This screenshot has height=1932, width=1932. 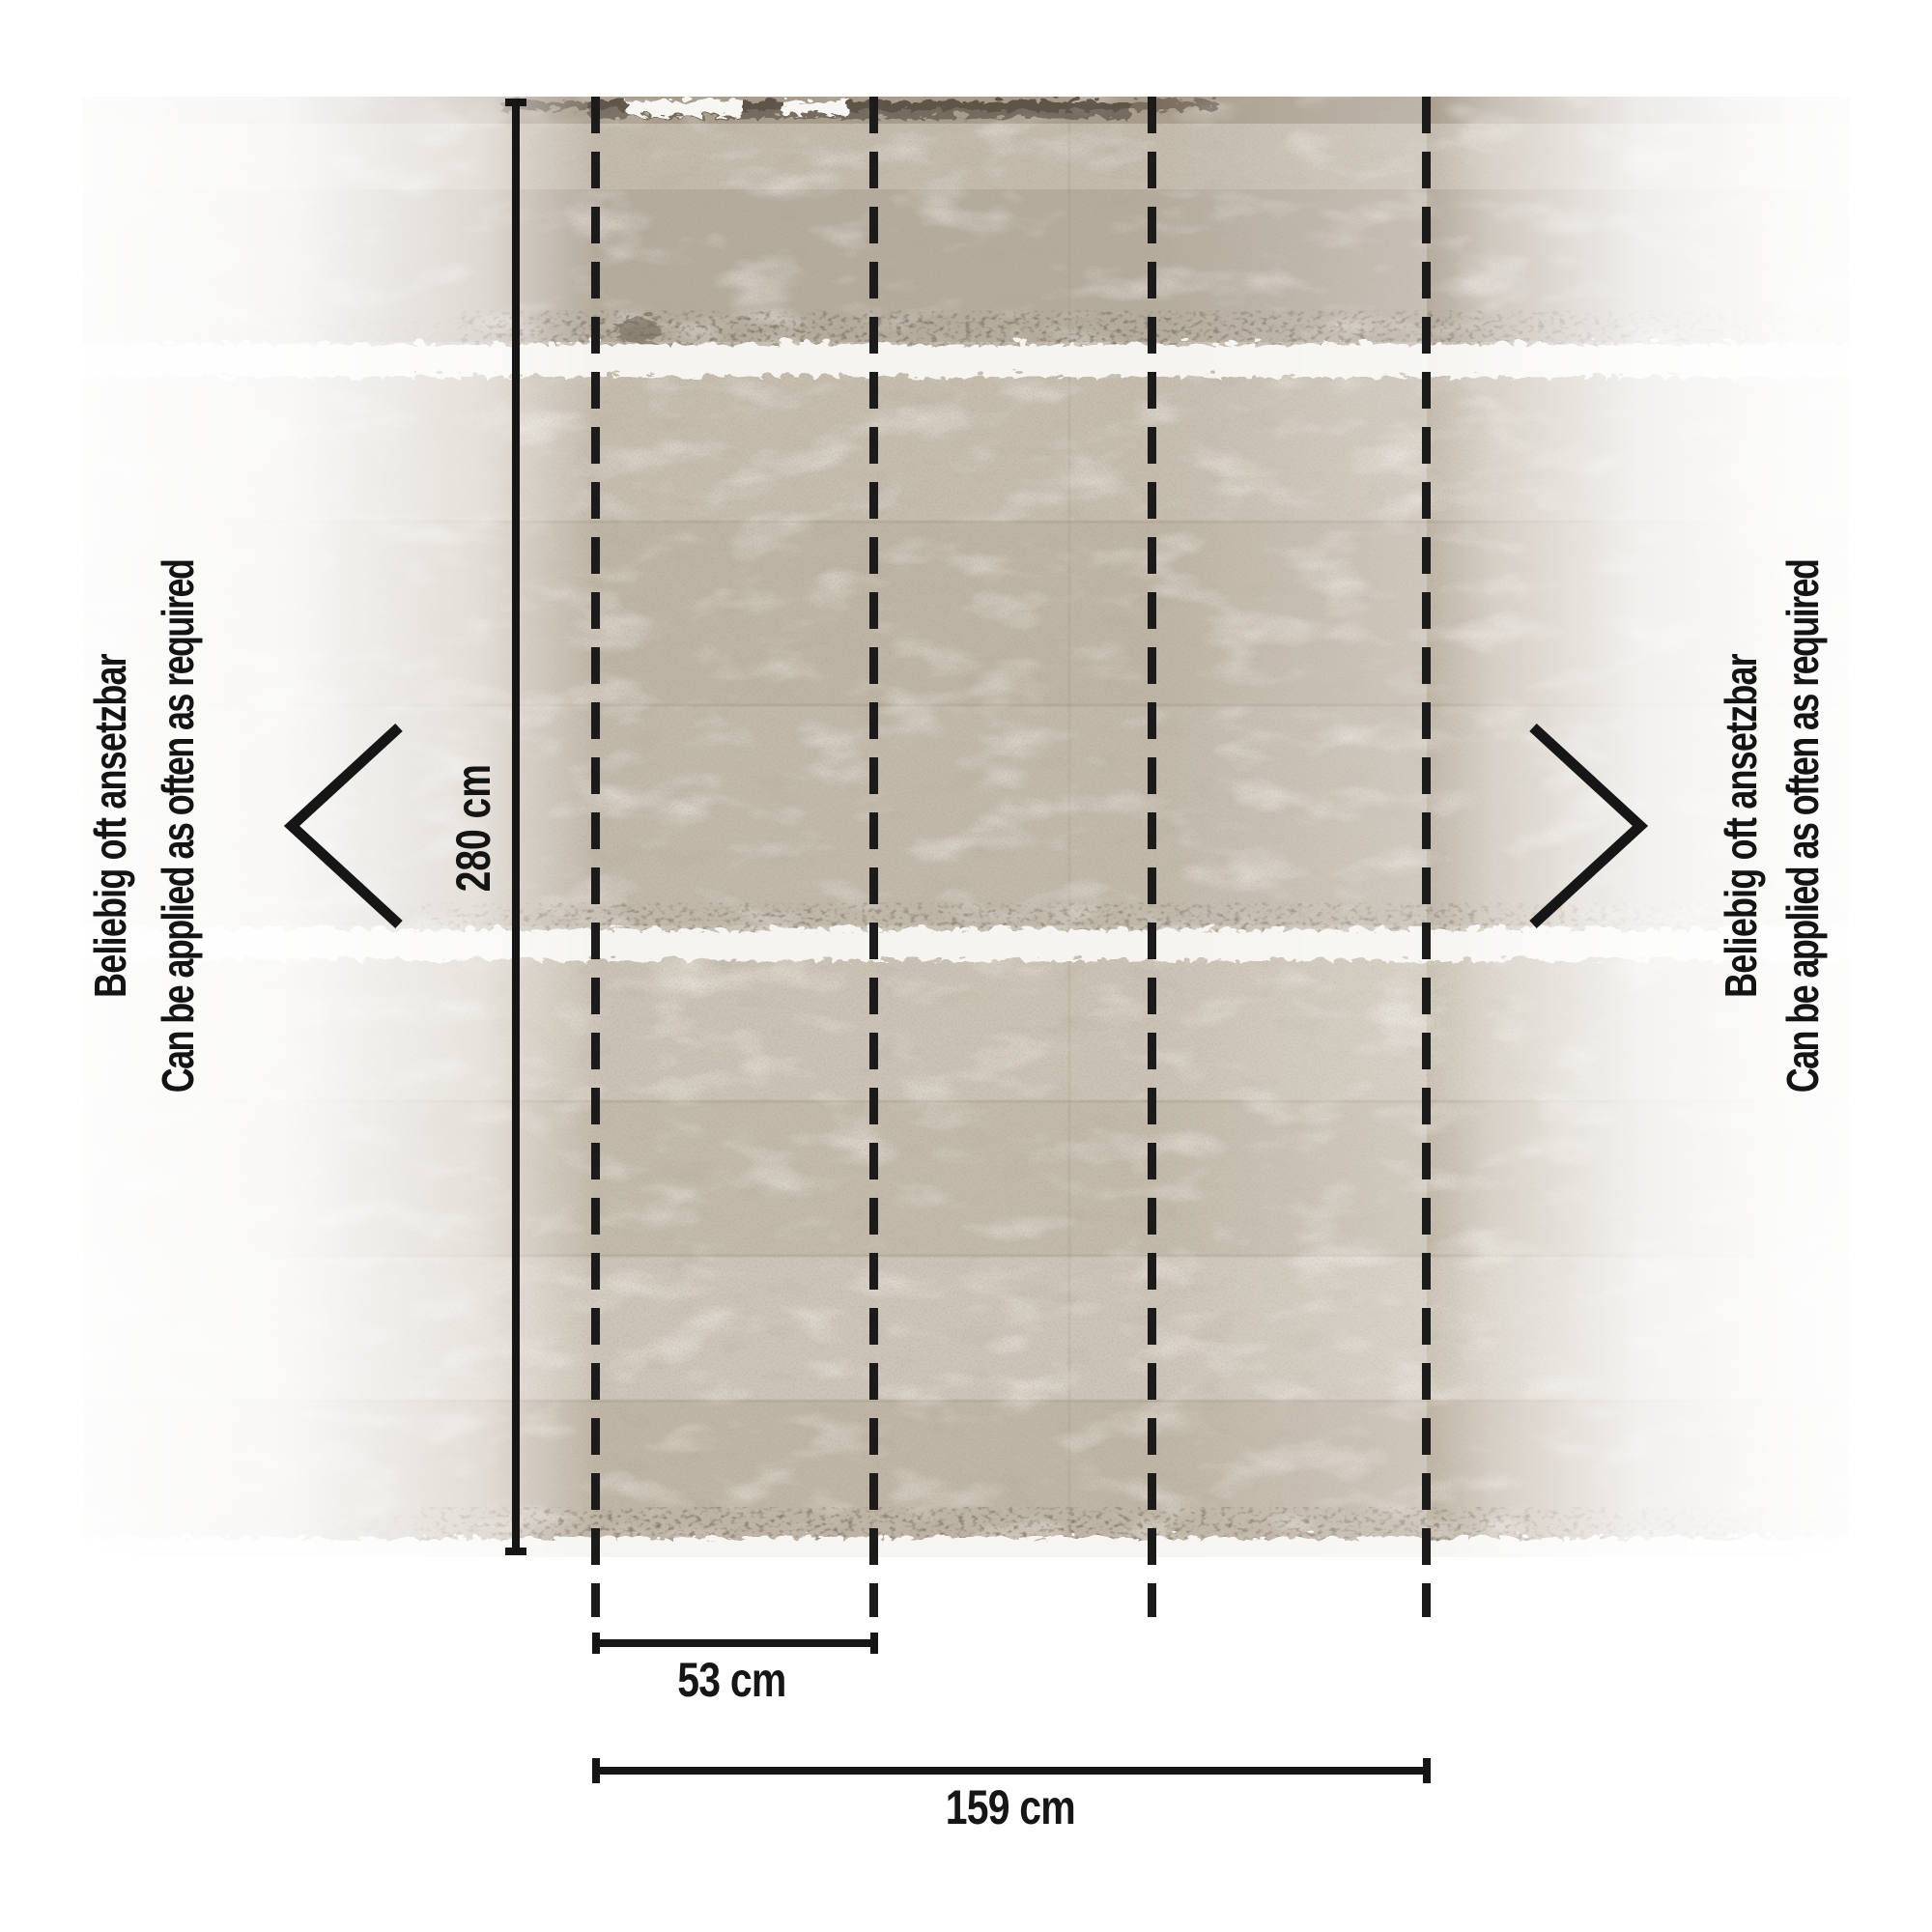 I want to click on total-width-label: 159 cm, so click(x=1011, y=1807).